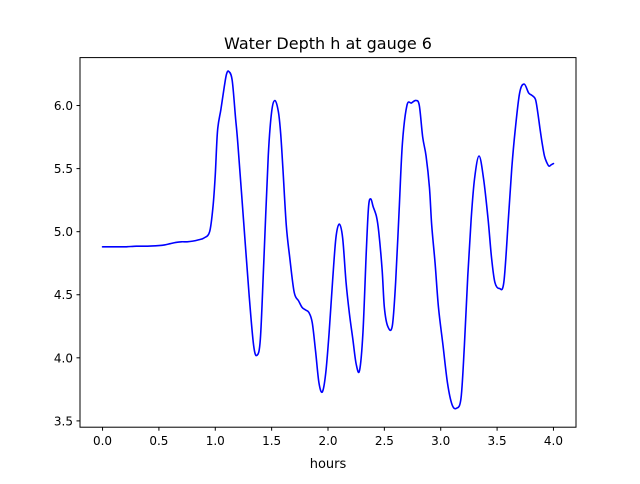  Describe the element at coordinates (328, 43) in the screenshot. I see `chart-title: Water Depth h at gauge 6` at that location.